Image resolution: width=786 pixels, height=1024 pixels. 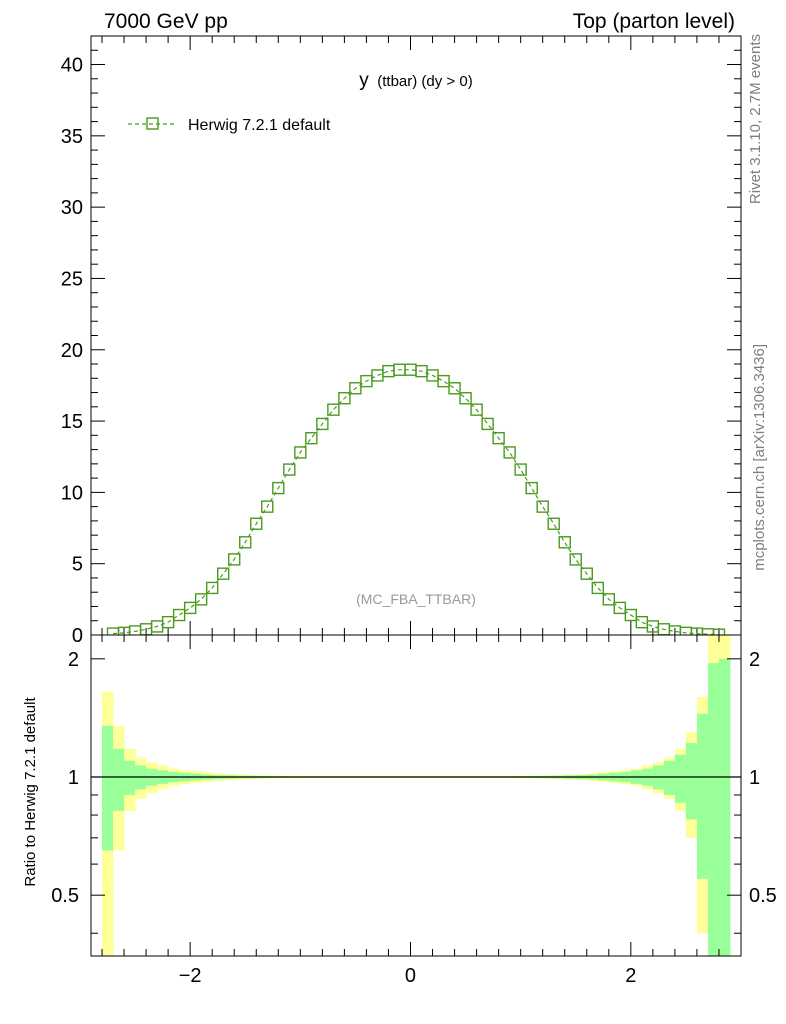 I want to click on plot-title: y (ttbar) (dy > 0), so click(x=415, y=80).